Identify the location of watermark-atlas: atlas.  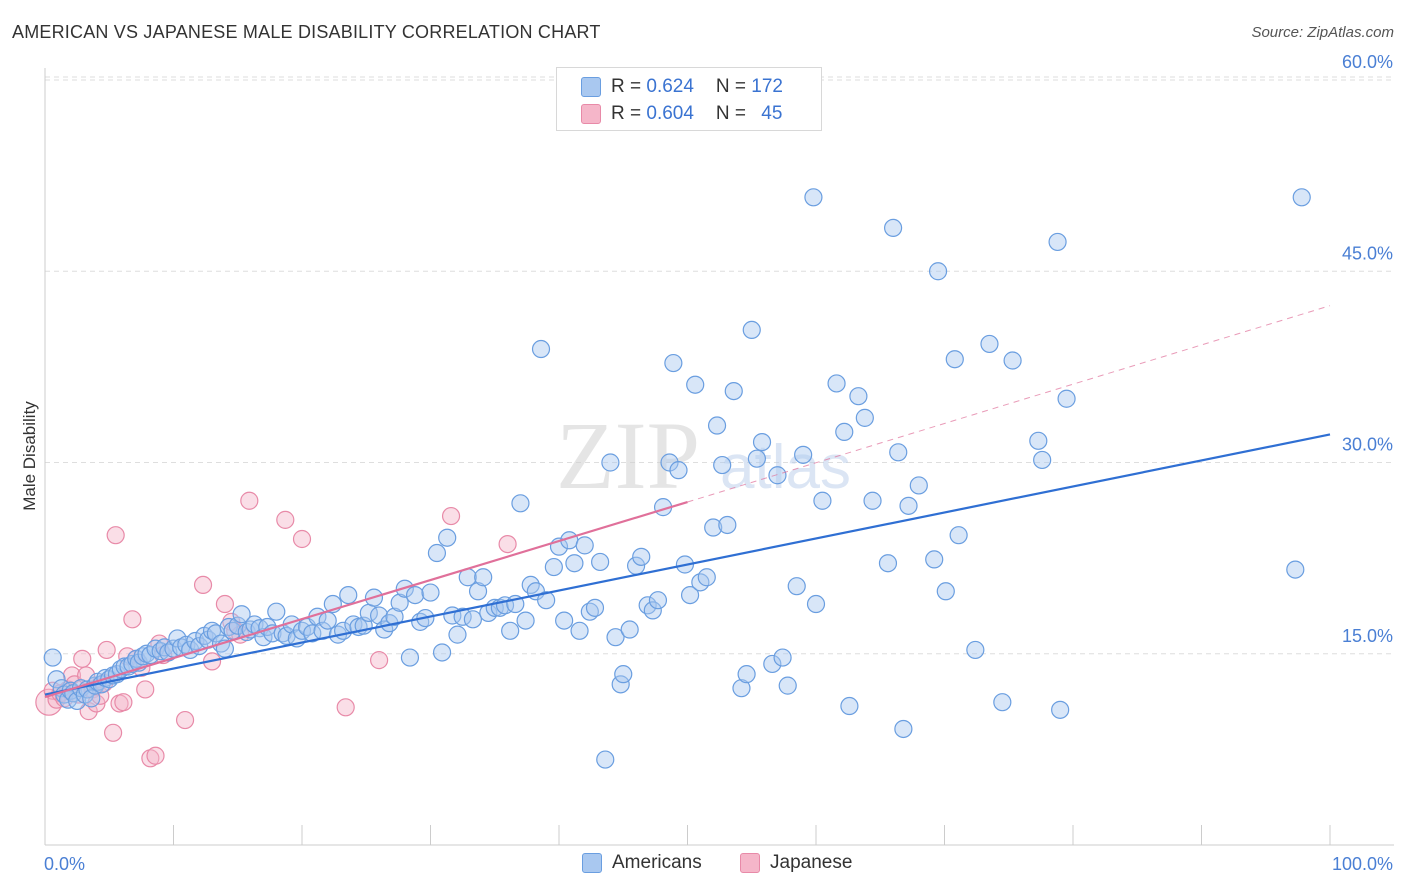
(785, 467).